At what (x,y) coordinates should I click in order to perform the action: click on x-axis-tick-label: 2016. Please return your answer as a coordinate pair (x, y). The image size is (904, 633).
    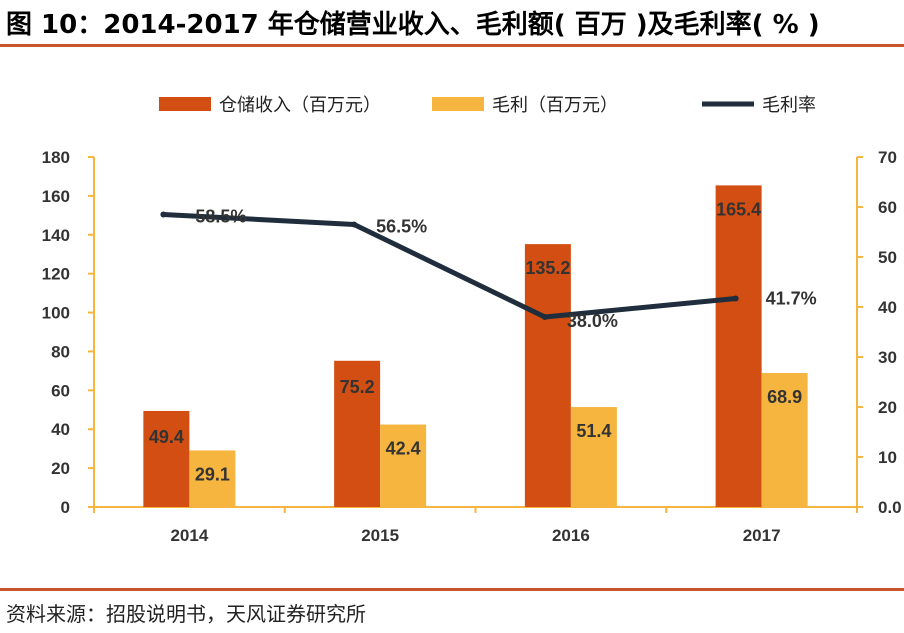
    Looking at the image, I should click on (571, 535).